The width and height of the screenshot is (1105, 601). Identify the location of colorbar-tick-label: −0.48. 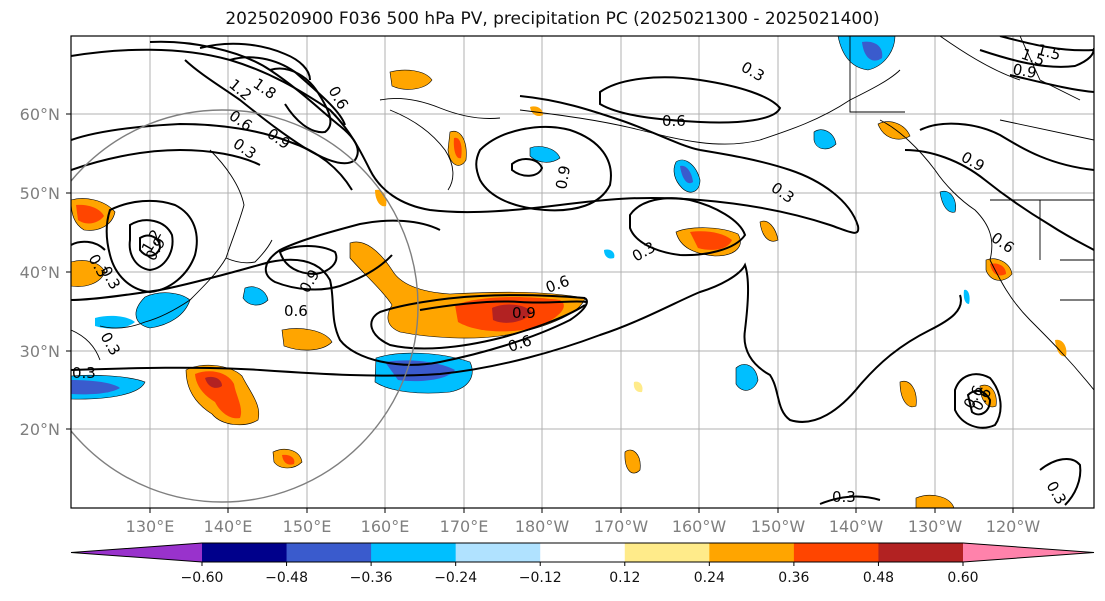
(286, 578).